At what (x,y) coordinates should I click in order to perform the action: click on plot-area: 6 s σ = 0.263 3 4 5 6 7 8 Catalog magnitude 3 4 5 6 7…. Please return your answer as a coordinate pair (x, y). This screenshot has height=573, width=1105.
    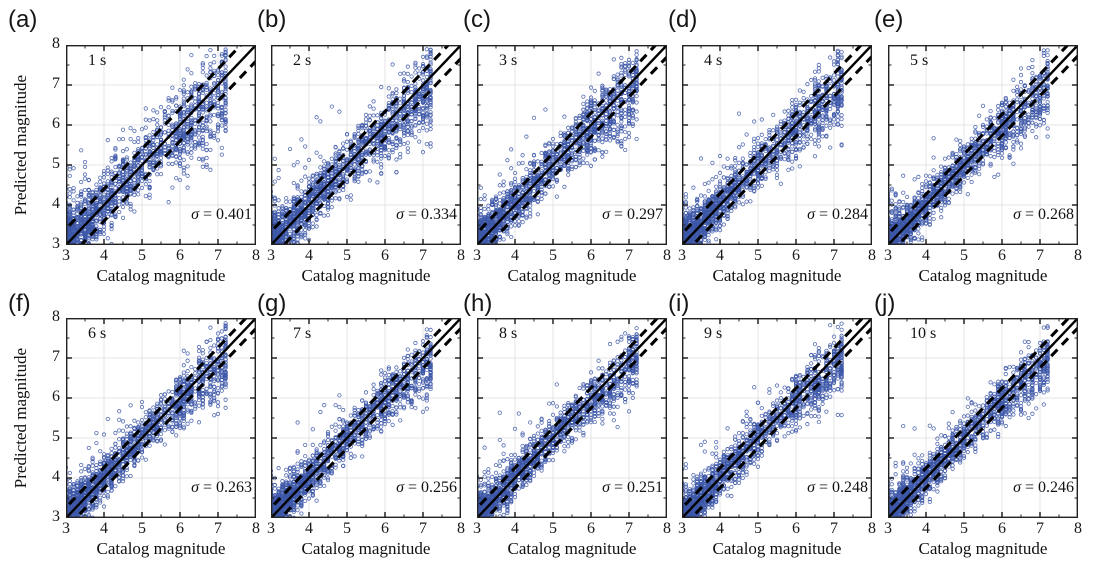
    Looking at the image, I should click on (135, 433).